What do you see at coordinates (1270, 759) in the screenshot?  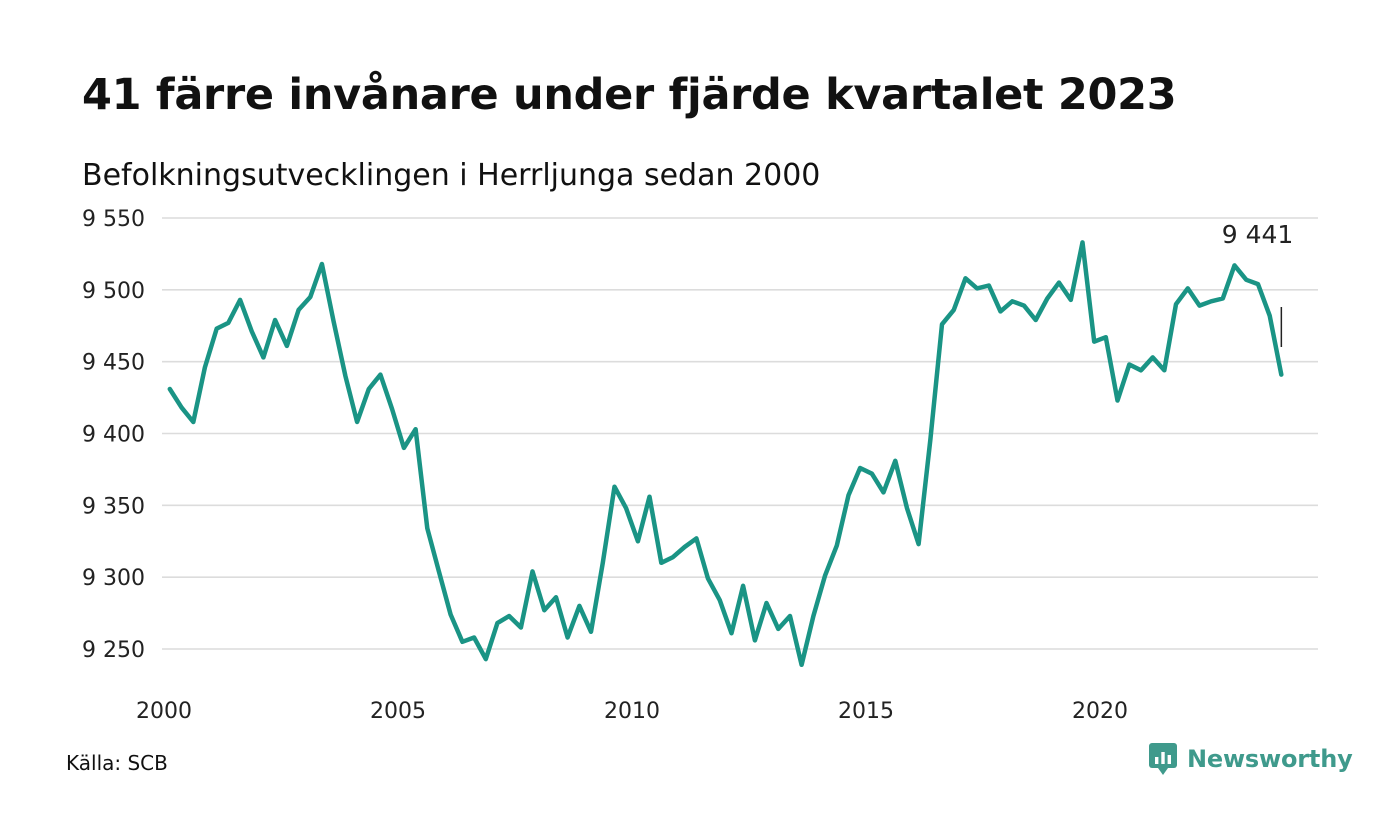 I see `brand-name: Newsworthy` at bounding box center [1270, 759].